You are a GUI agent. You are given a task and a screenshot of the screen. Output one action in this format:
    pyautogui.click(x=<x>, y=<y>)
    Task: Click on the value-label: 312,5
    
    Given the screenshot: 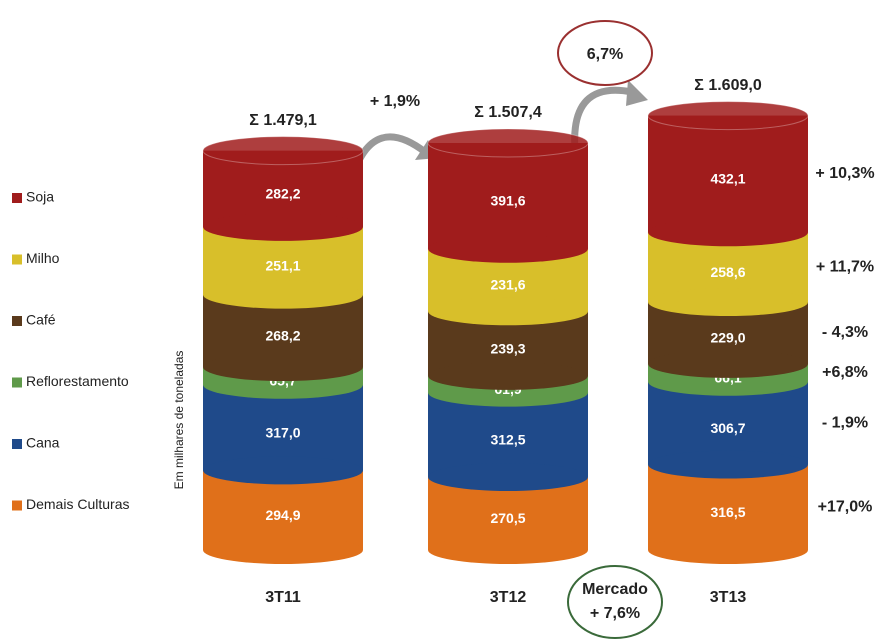 What is the action you would take?
    pyautogui.click(x=507, y=439)
    